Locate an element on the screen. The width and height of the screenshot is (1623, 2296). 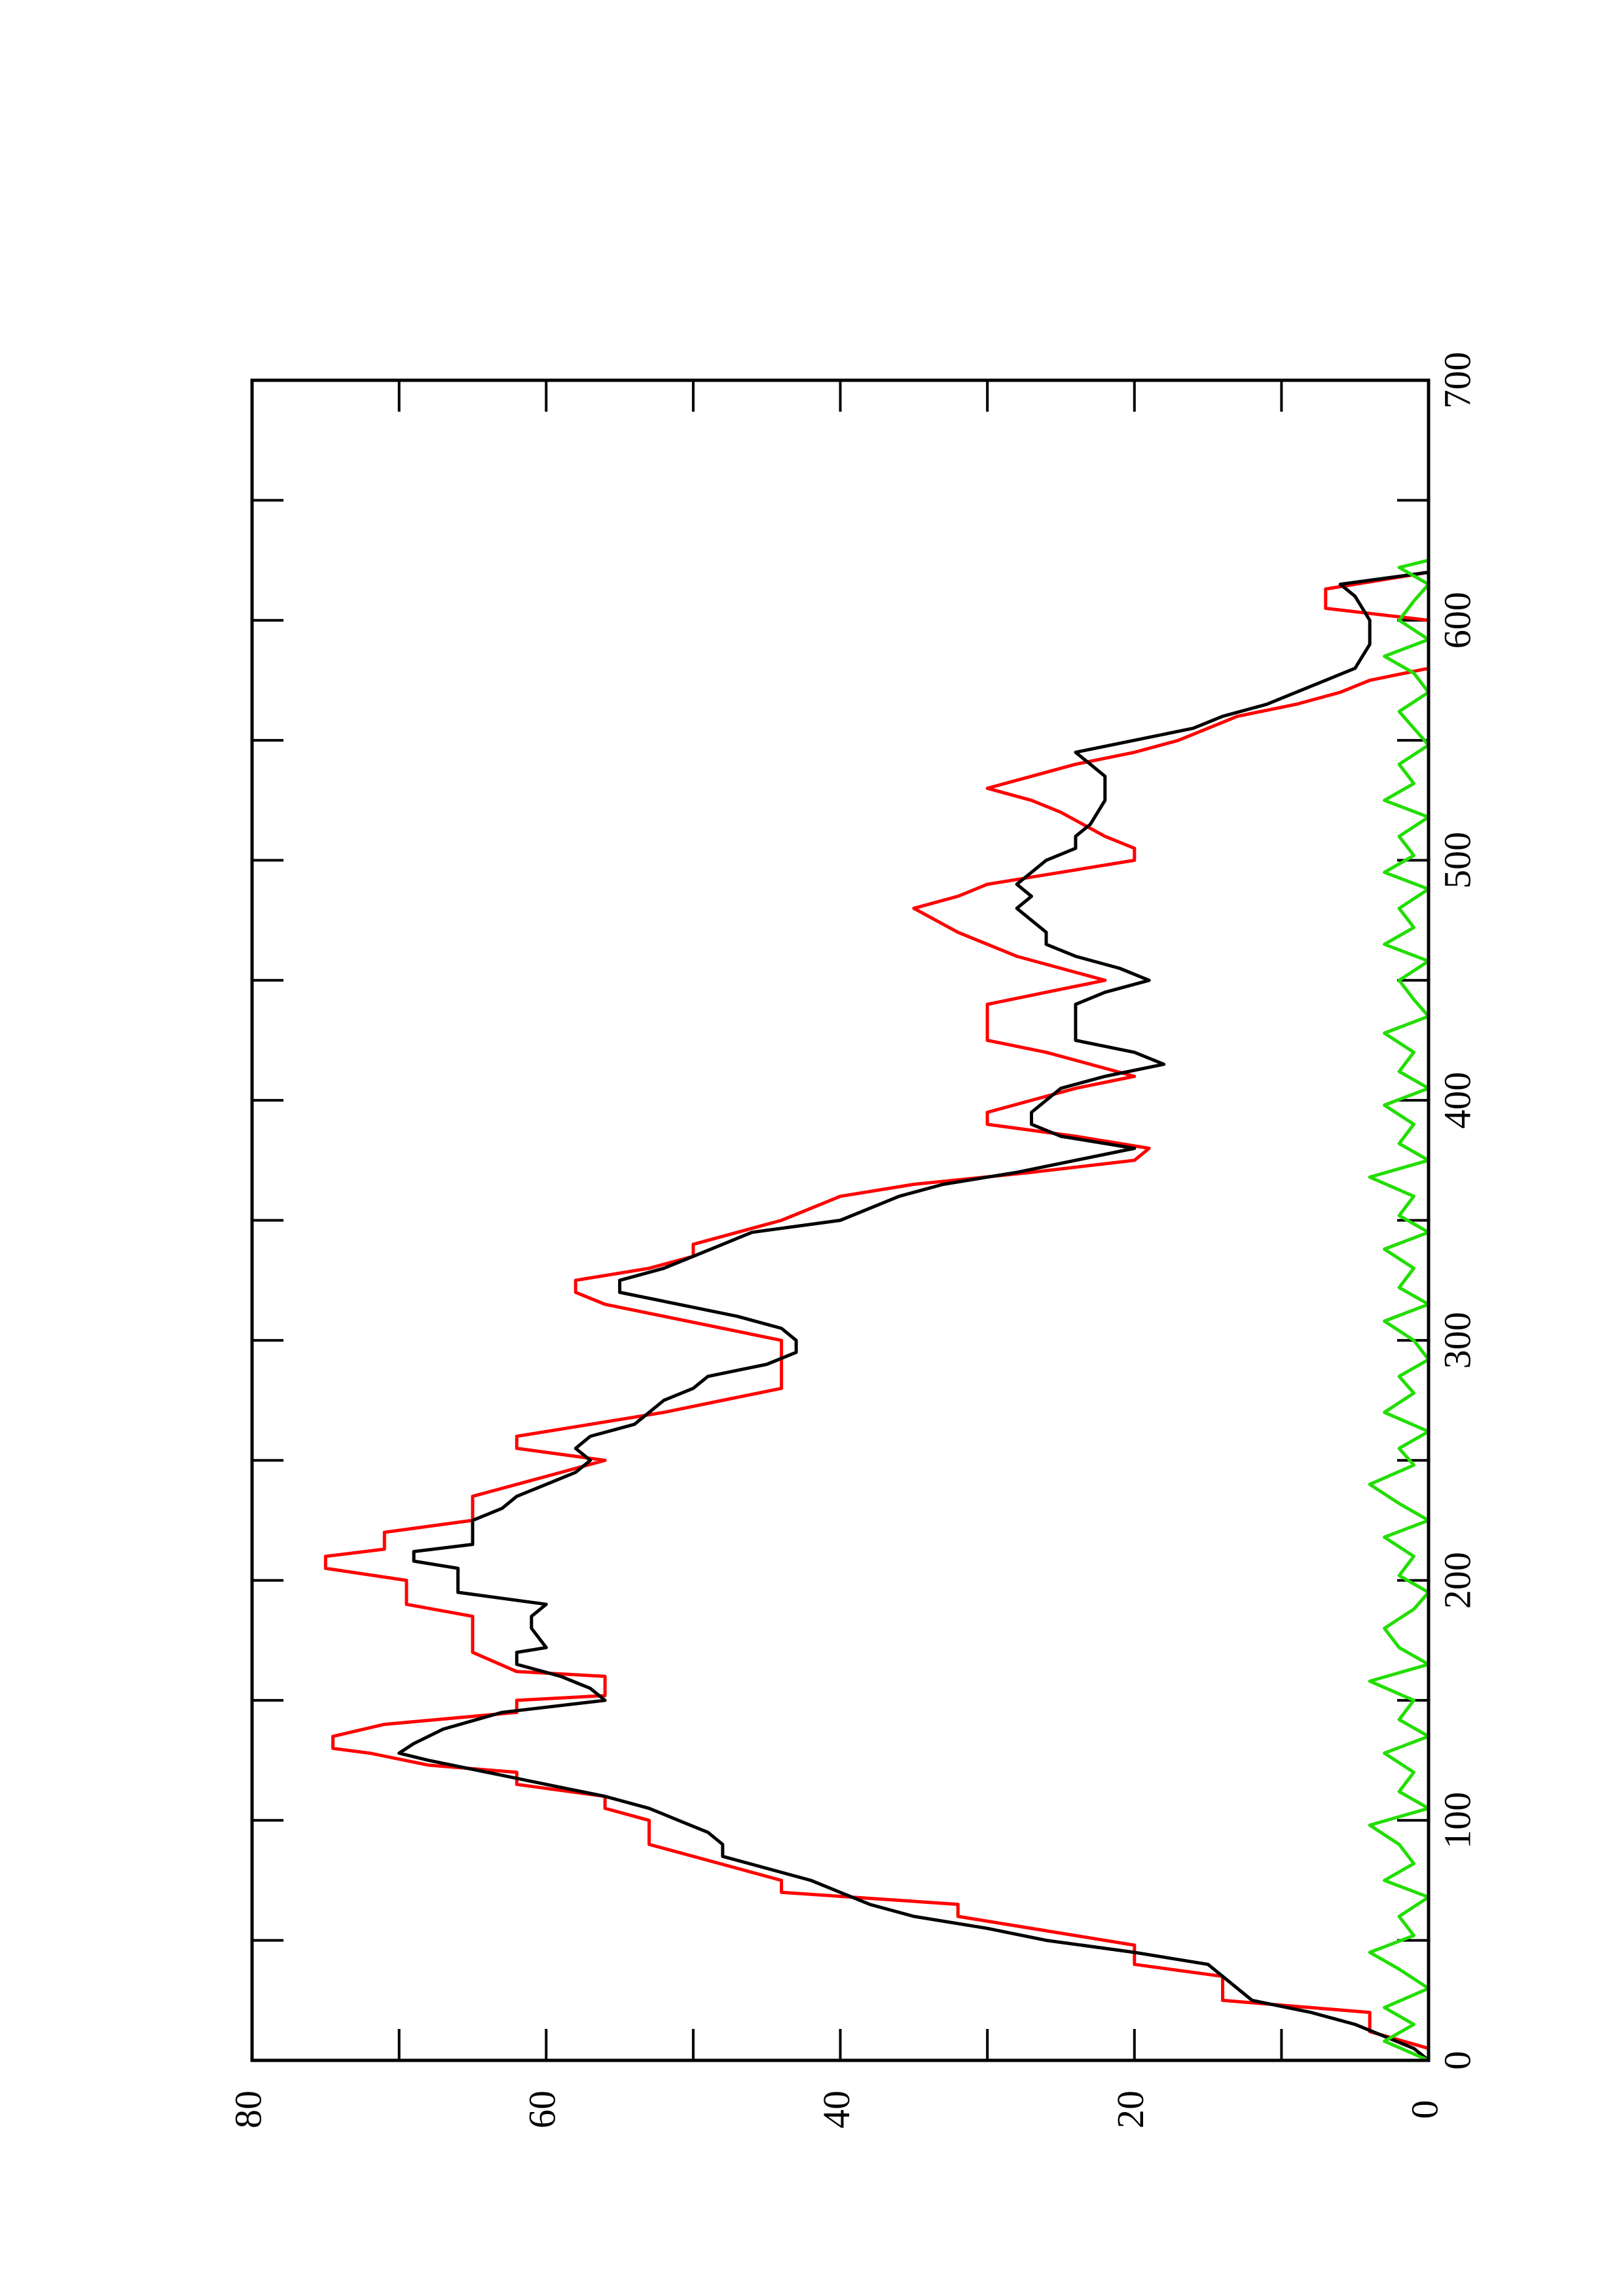
y-tick-label: 60 is located at coordinates (542, 2109).